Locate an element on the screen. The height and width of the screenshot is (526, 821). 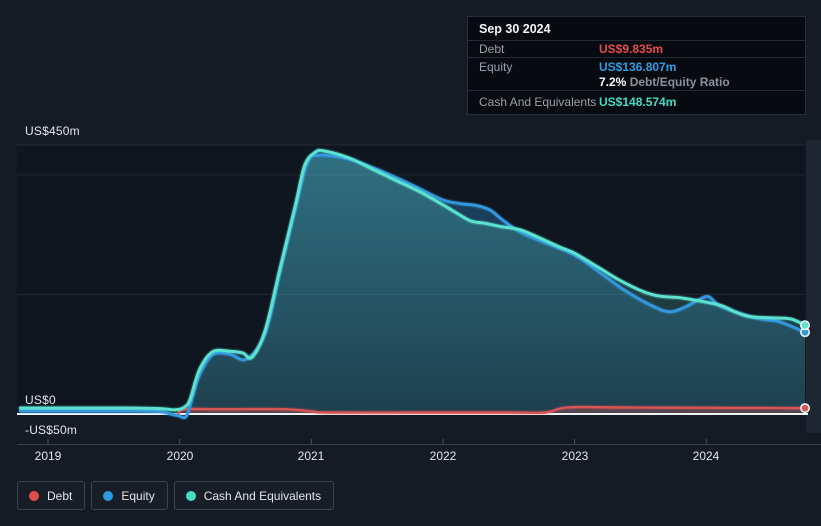
debt-line is located at coordinates (492, 410).